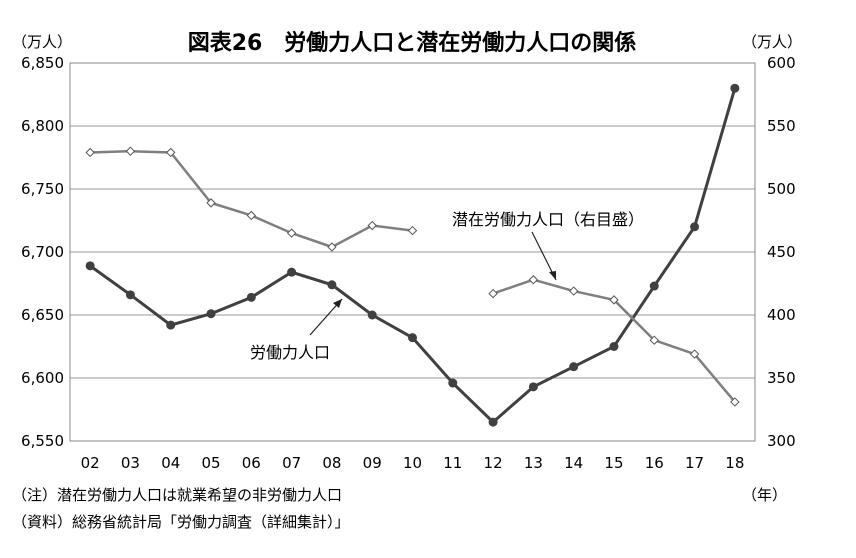  What do you see at coordinates (42, 315) in the screenshot?
I see `left-tick-label: 6,650` at bounding box center [42, 315].